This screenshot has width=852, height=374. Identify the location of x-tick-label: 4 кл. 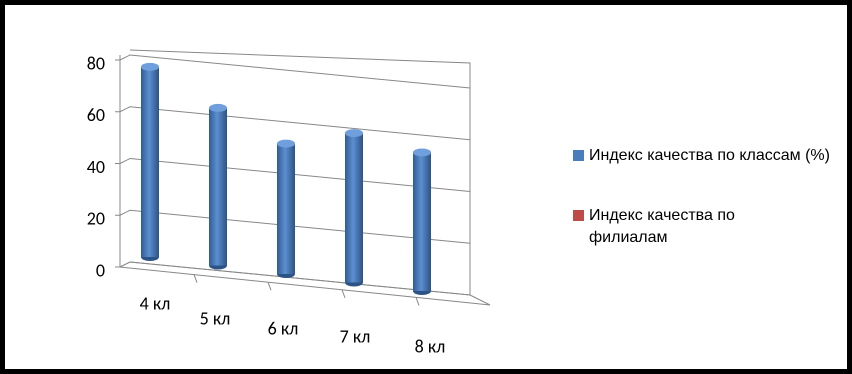
(155, 303).